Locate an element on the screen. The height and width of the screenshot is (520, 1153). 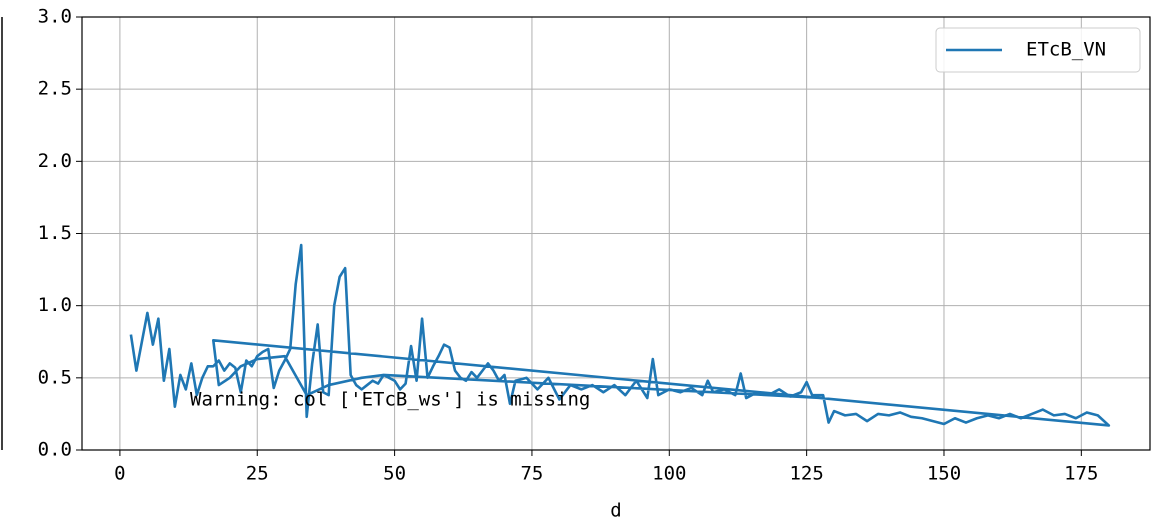
y-tick-label: 2.5 is located at coordinates (55, 89).